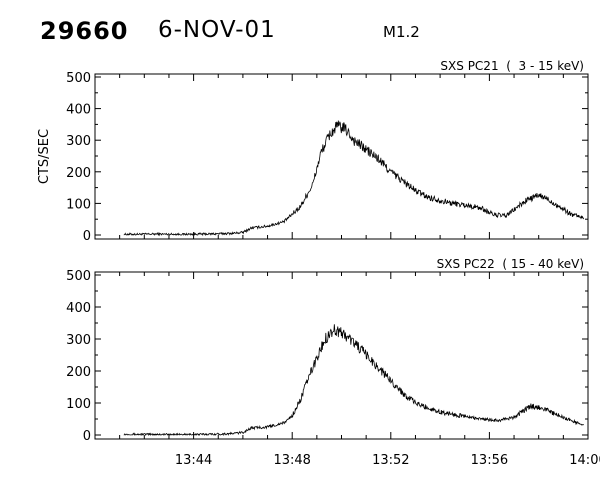 The image size is (600, 480). Describe the element at coordinates (512, 66) in the screenshot. I see `panel-title: SXS PC21 ( 3 - 15 keV)` at that location.